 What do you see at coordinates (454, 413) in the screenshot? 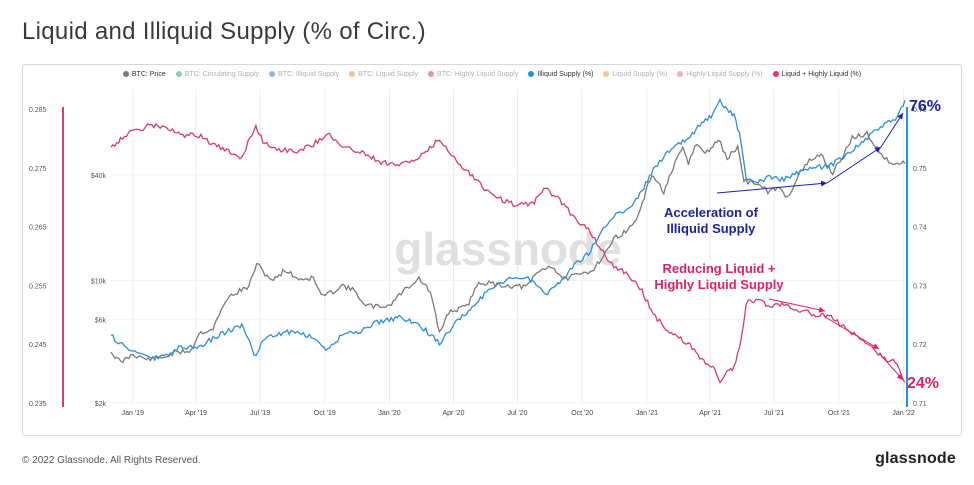
I see `x-tick-label: Apr '20` at bounding box center [454, 413].